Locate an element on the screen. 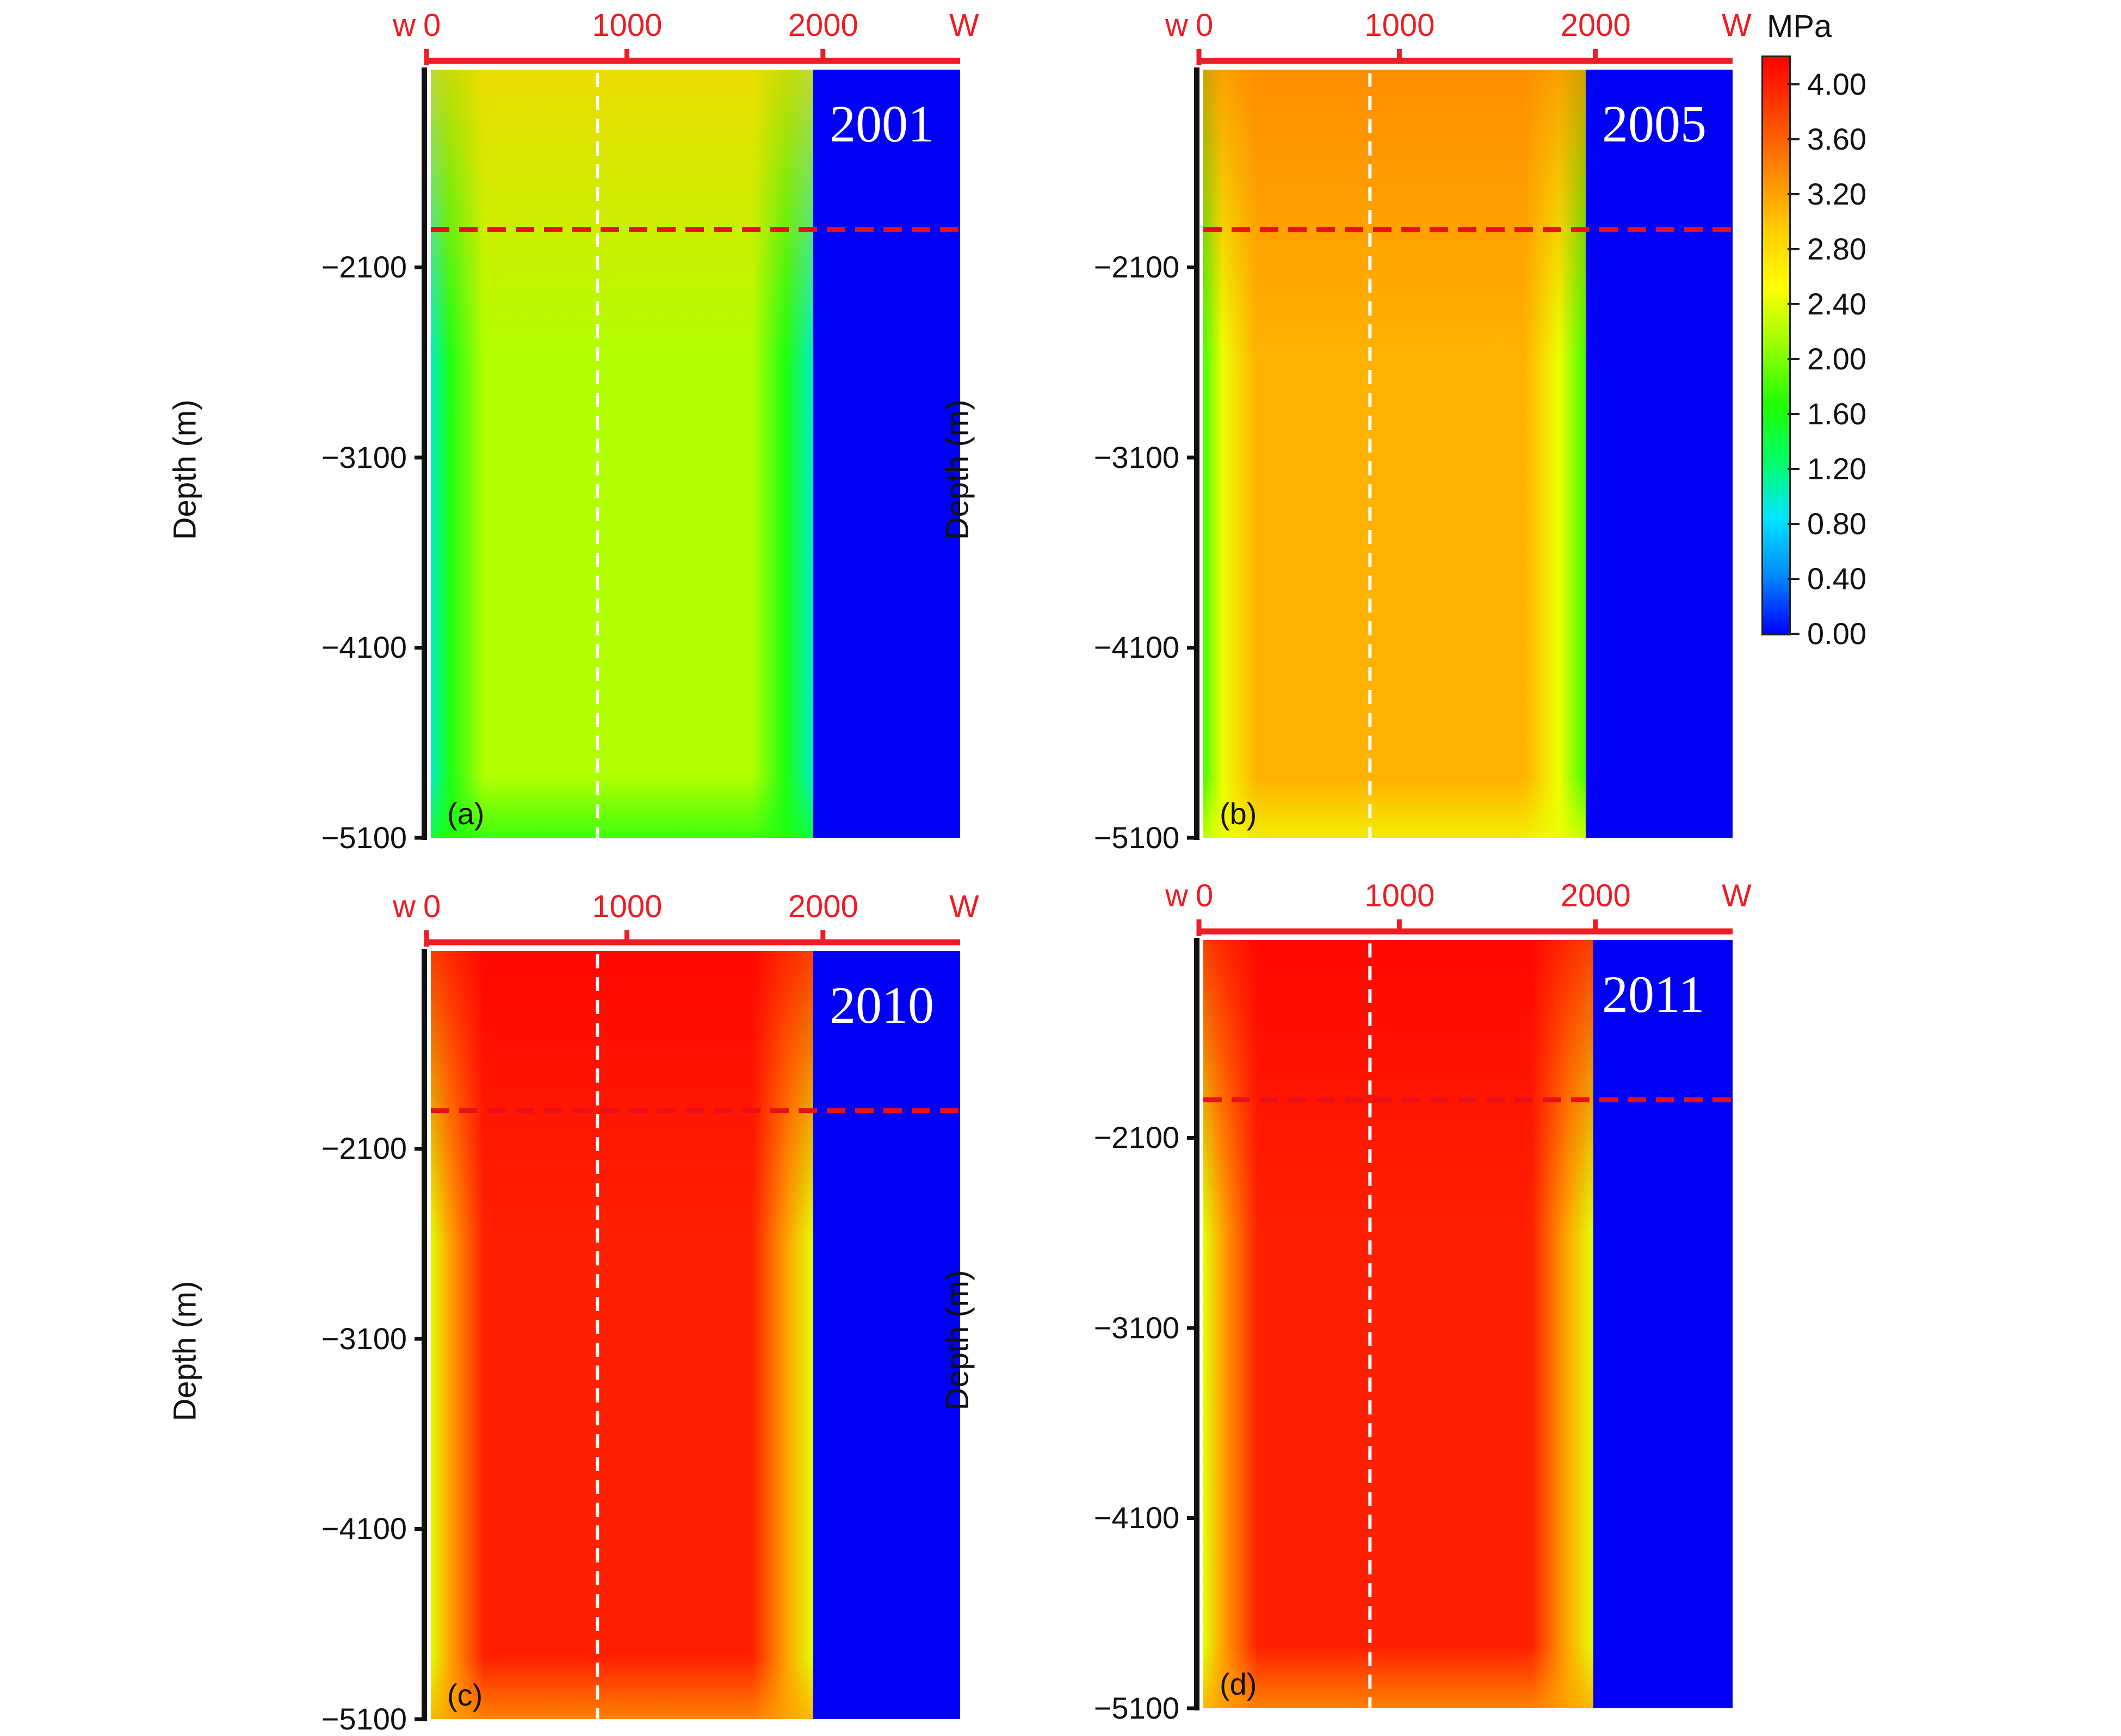 The height and width of the screenshot is (1736, 2121). panel-letter: (d) is located at coordinates (1238, 1684).